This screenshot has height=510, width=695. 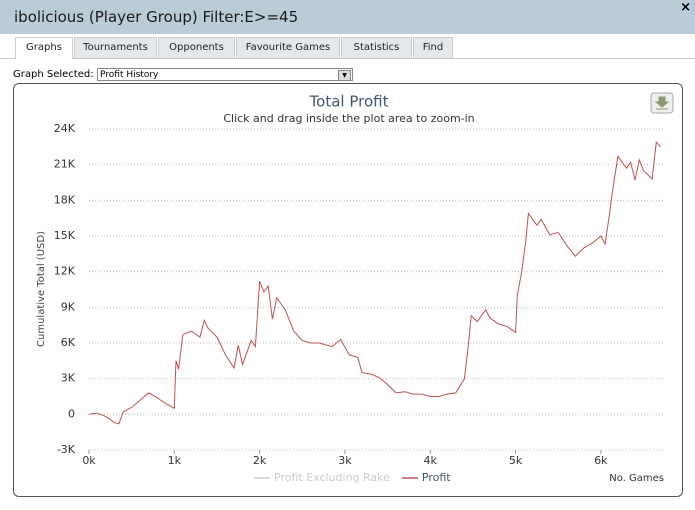 I want to click on tab: Find, so click(x=433, y=47).